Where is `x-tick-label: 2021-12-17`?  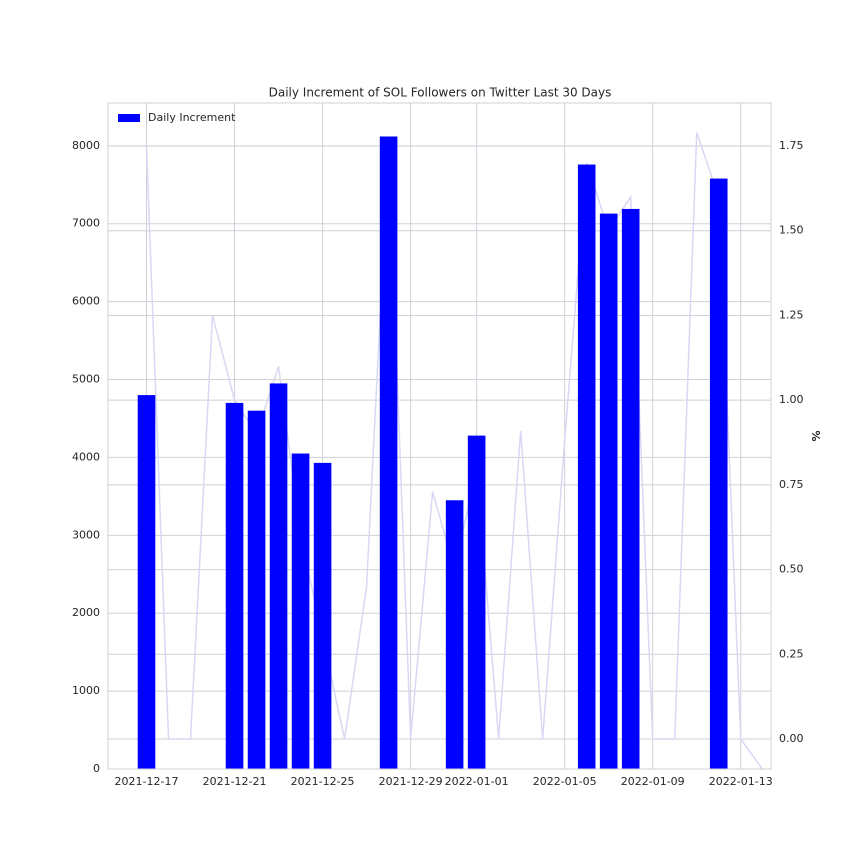
x-tick-label: 2021-12-17 is located at coordinates (147, 781).